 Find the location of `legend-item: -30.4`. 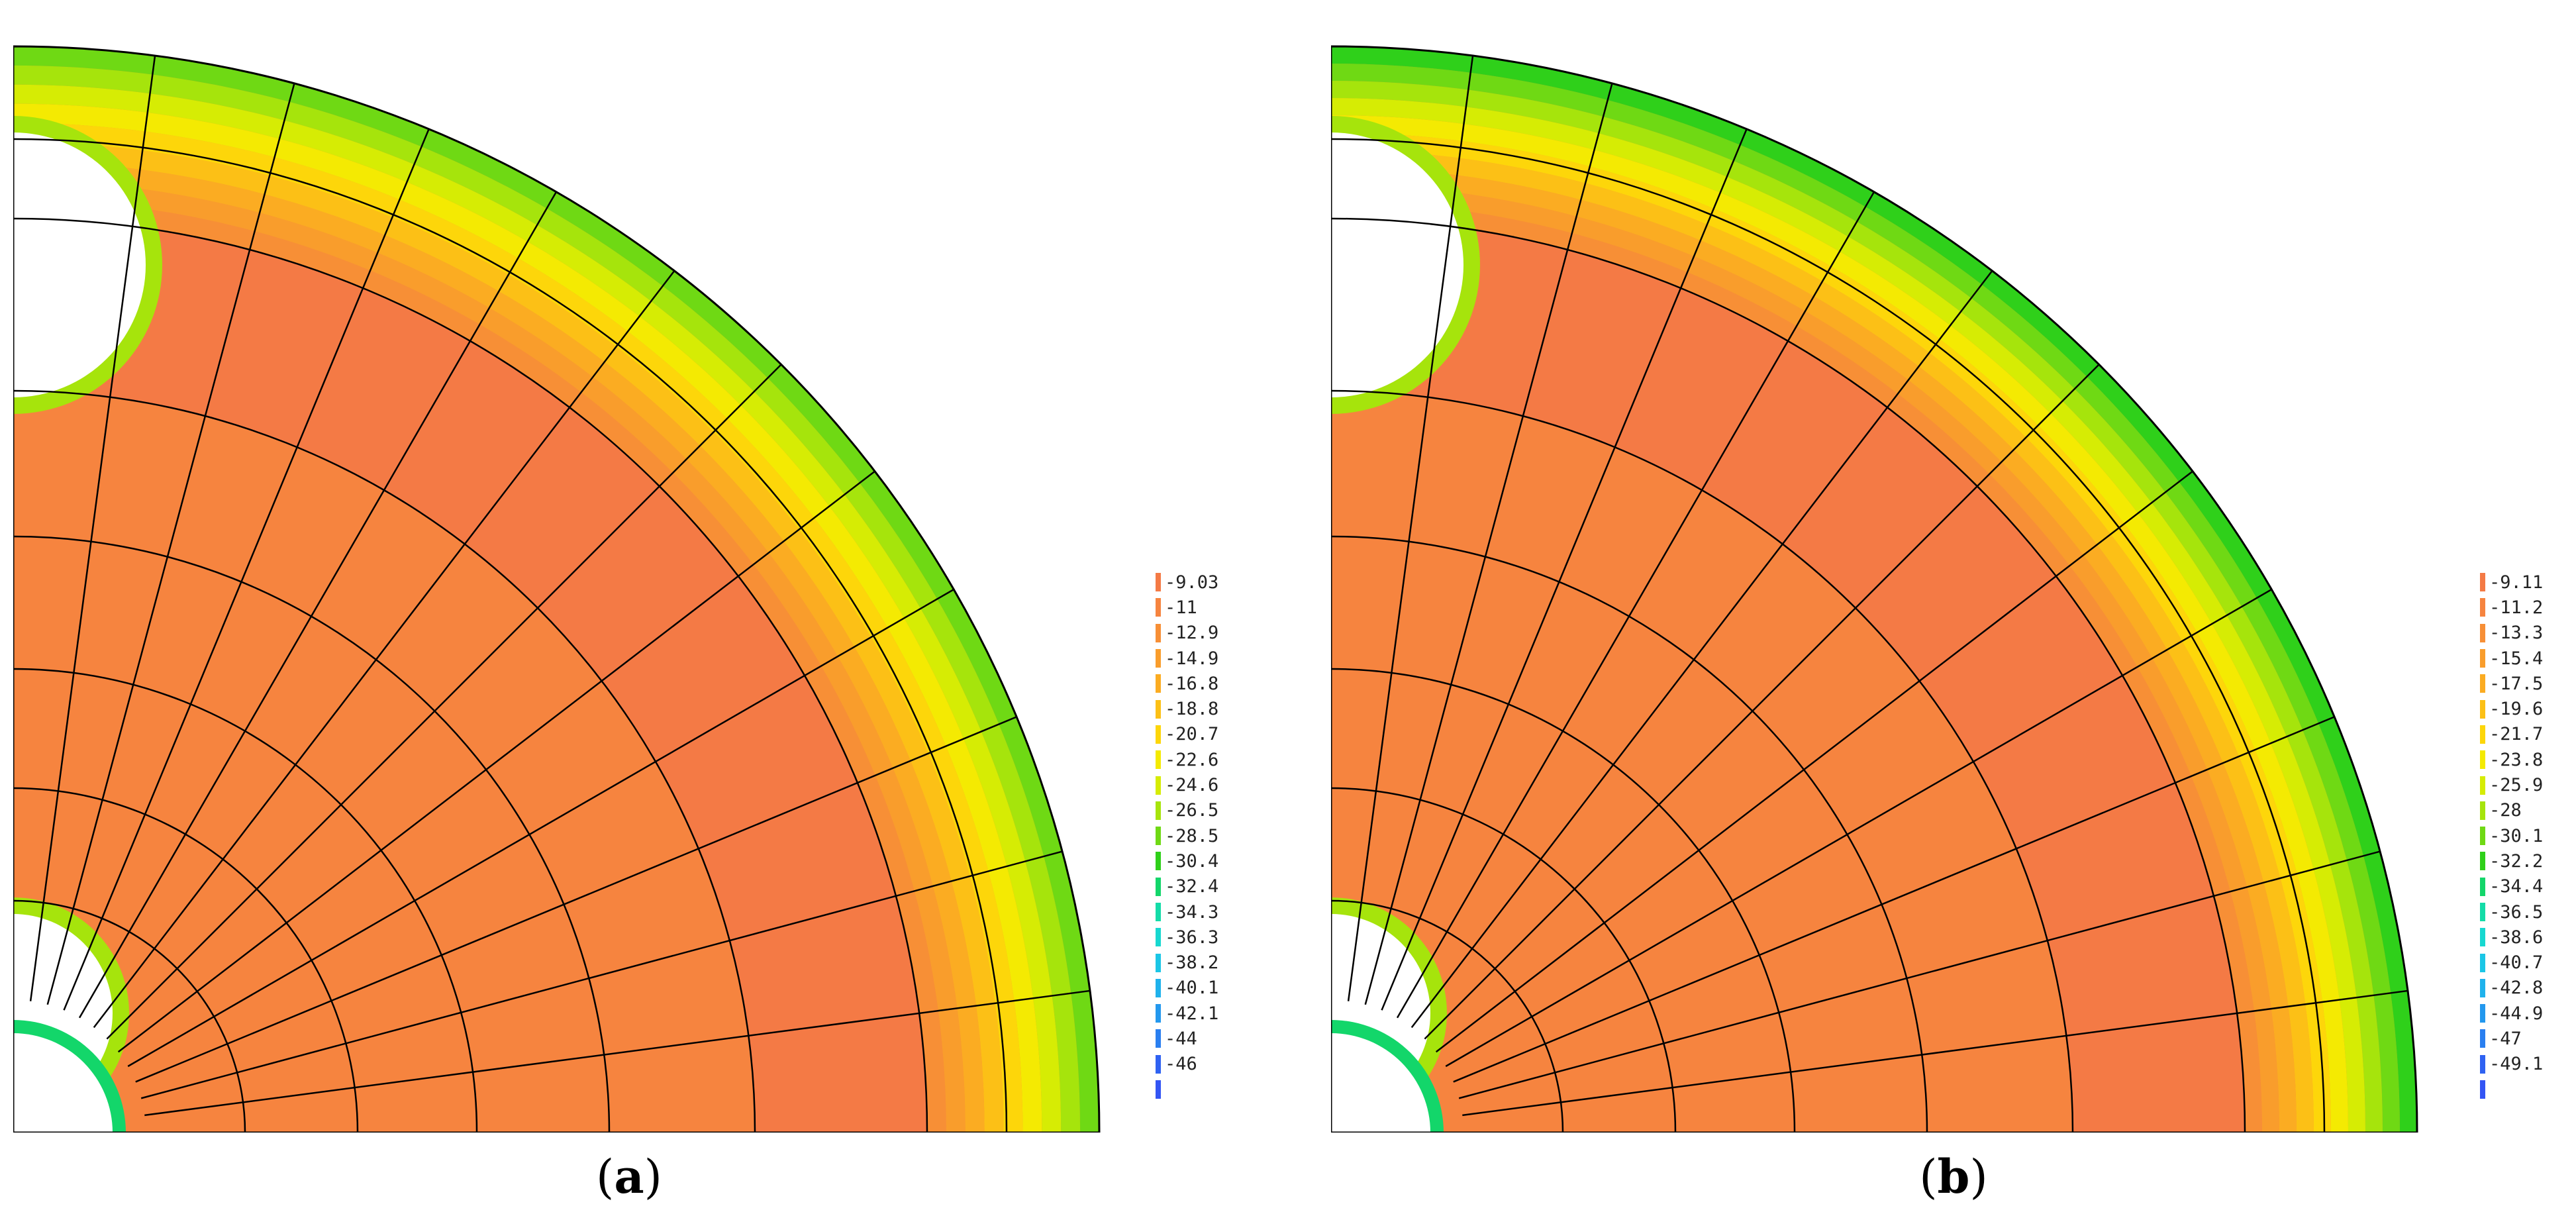

legend-item: -30.4 is located at coordinates (1209, 861).